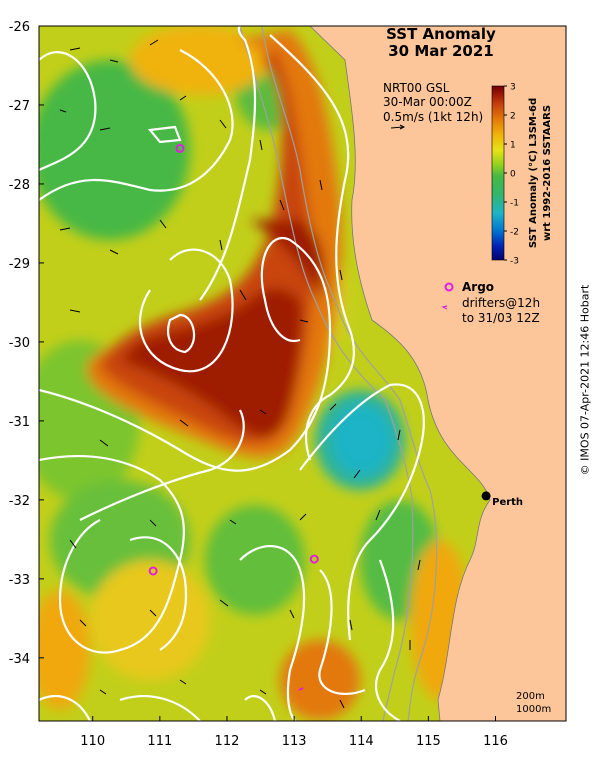 This screenshot has width=605, height=763. I want to click on colorbar-label1: SST Anomaly (°C) L3SM-6d, so click(533, 173).